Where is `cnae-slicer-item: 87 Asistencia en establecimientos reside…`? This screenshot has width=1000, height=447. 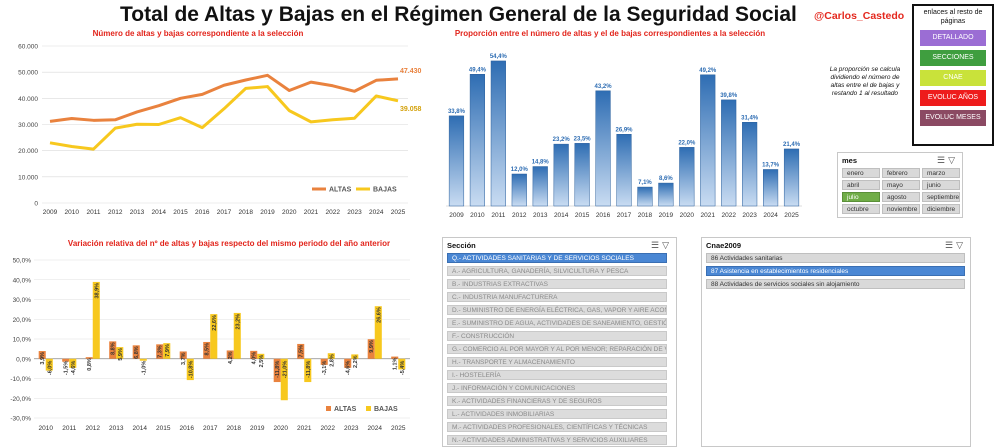
cnae-slicer-item: 87 Asistencia en establecimientos reside… is located at coordinates (835, 271).